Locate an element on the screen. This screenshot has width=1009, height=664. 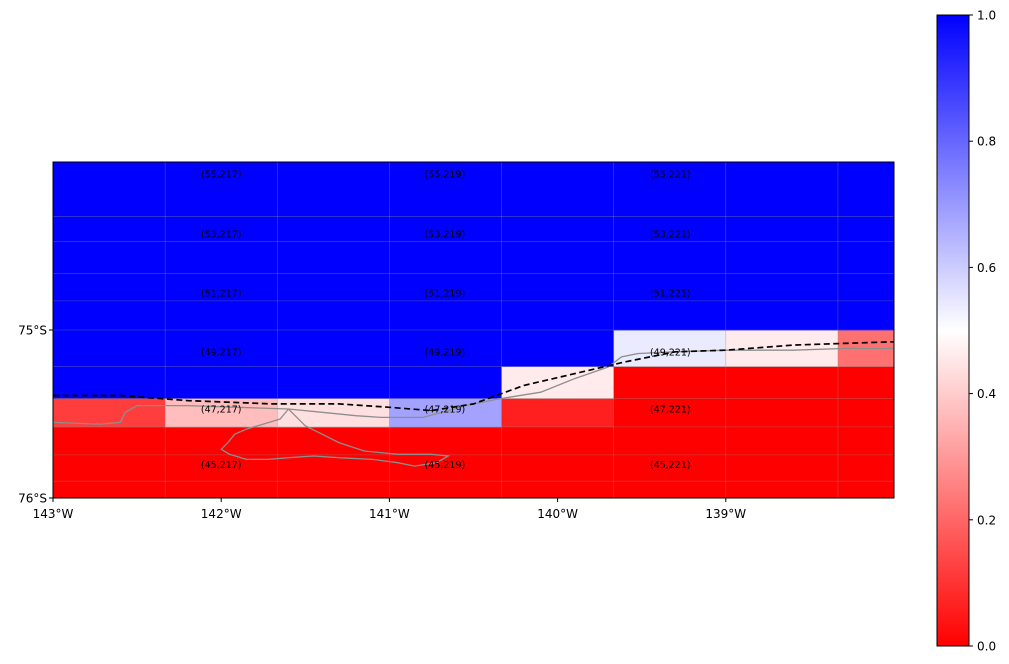
cell-label: (47,219) is located at coordinates (445, 409).